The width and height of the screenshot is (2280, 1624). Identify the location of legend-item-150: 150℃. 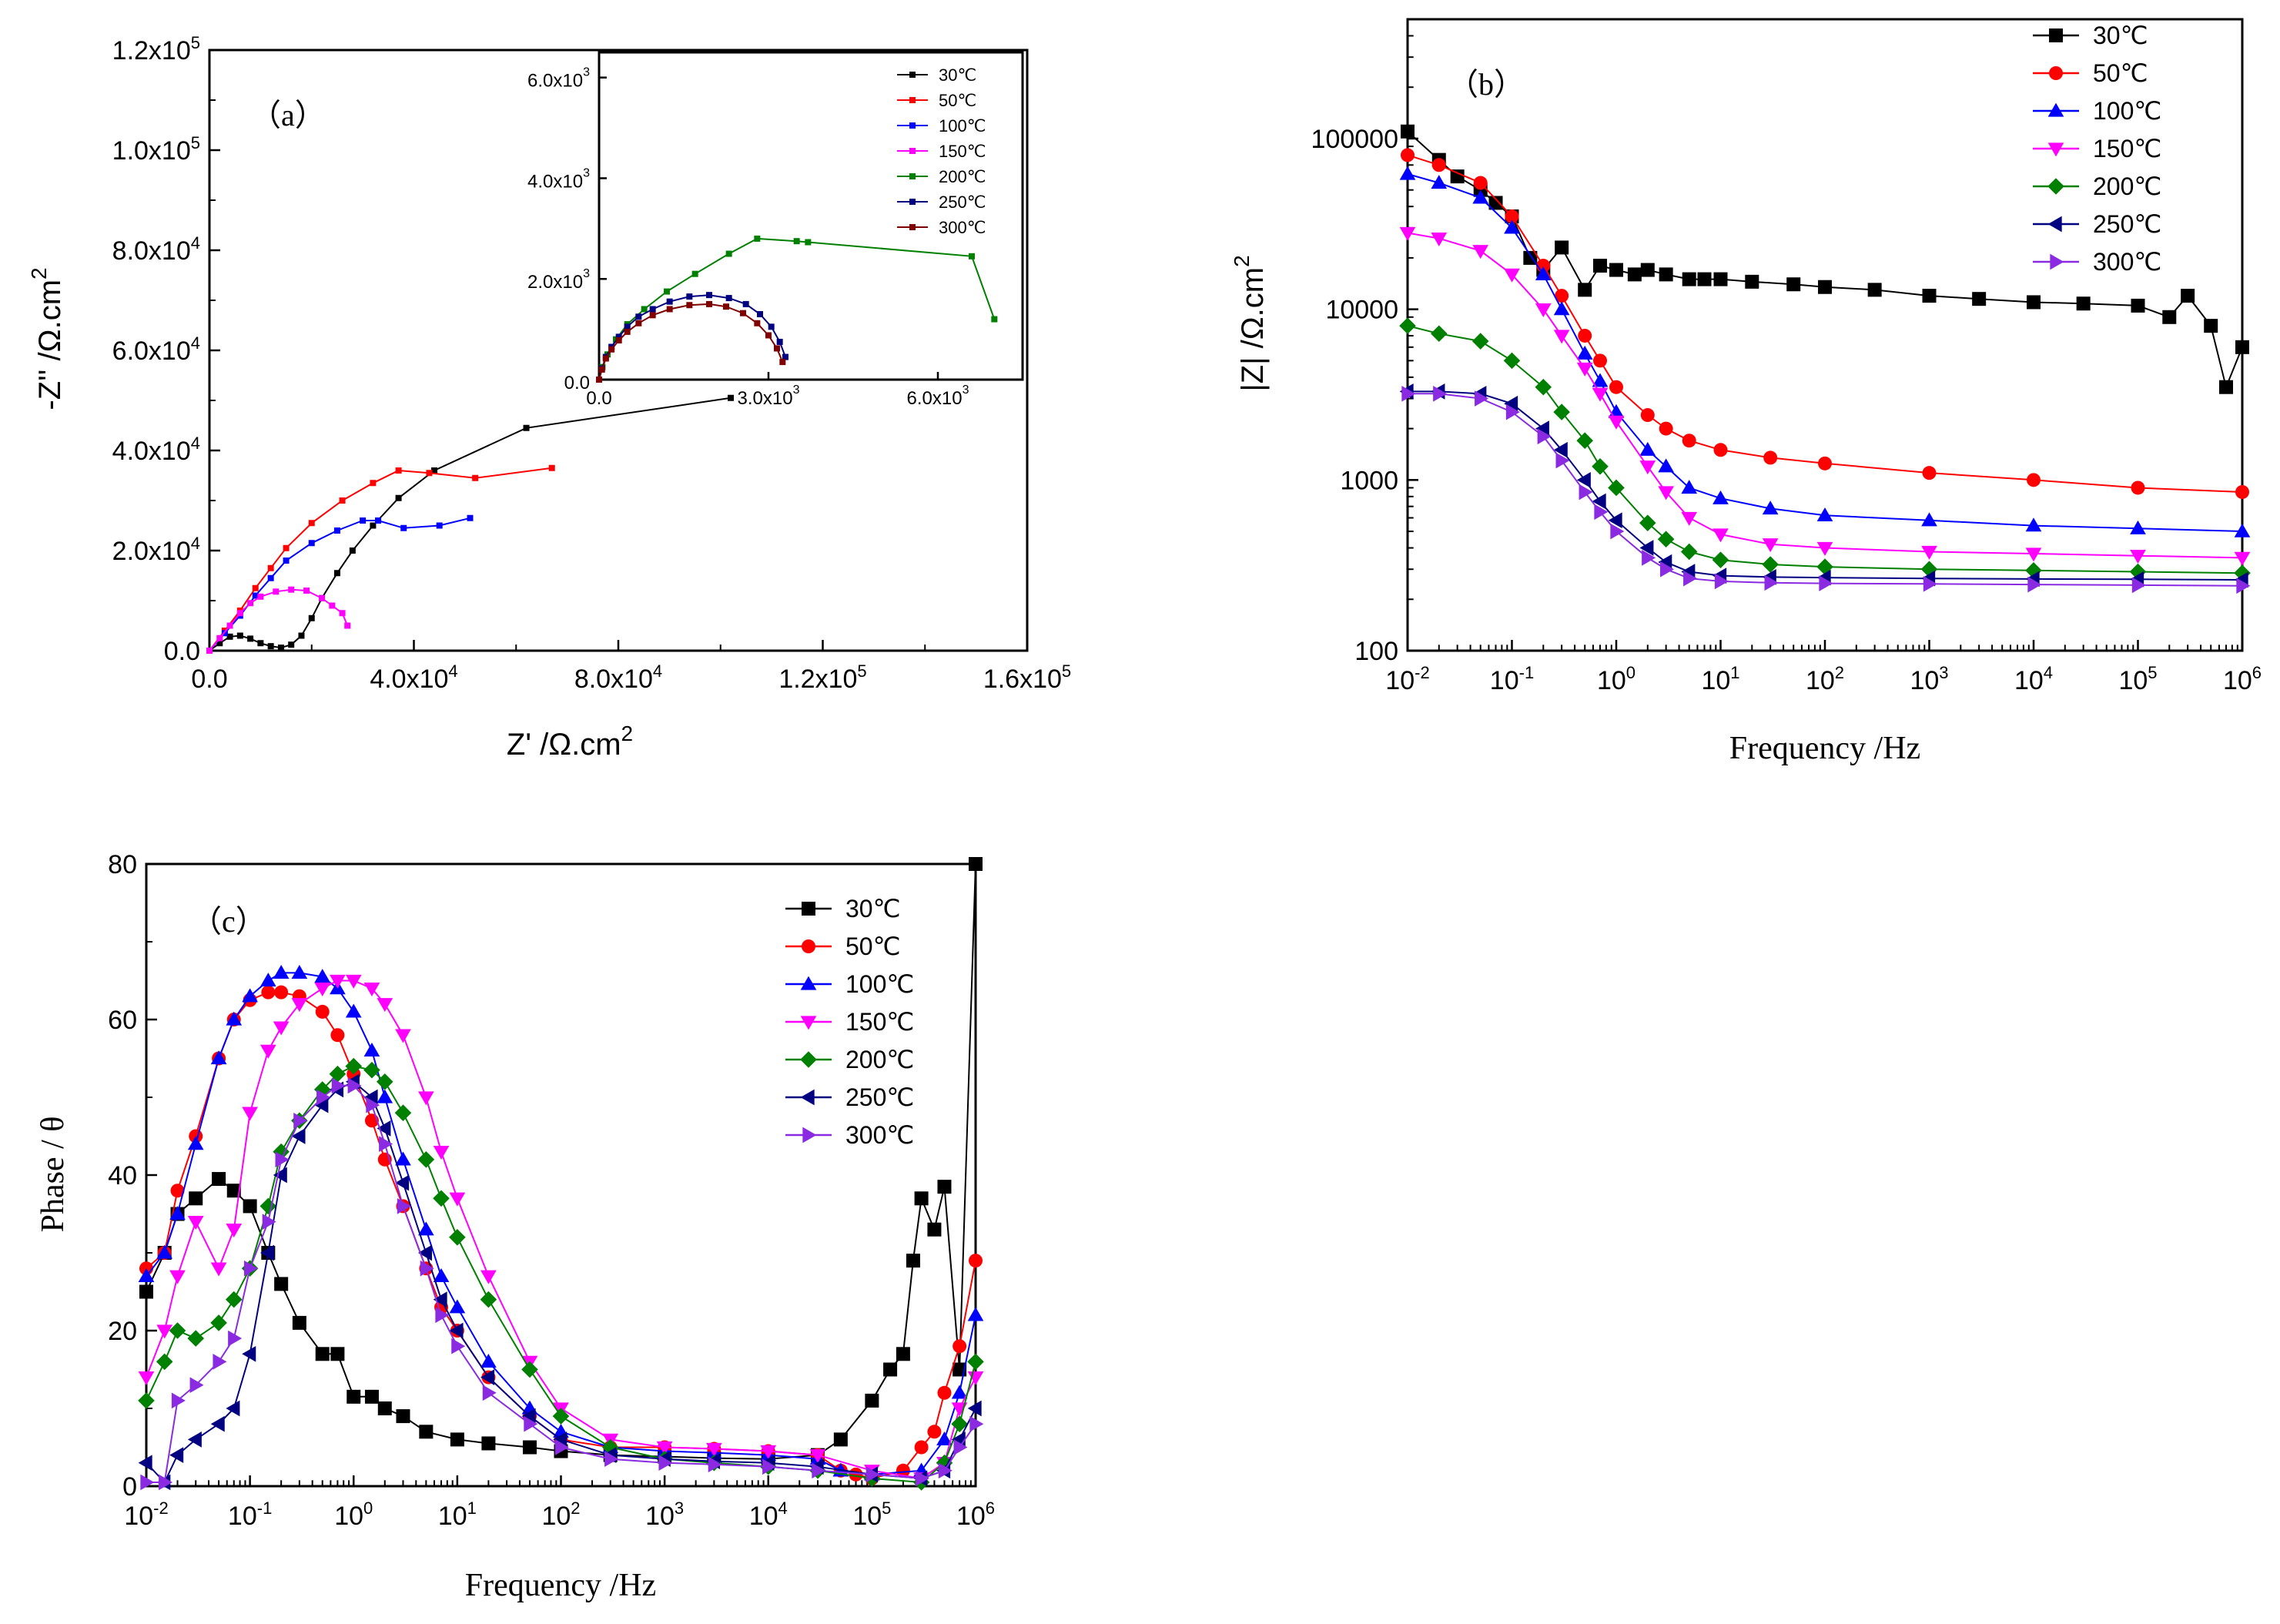
(2097, 148).